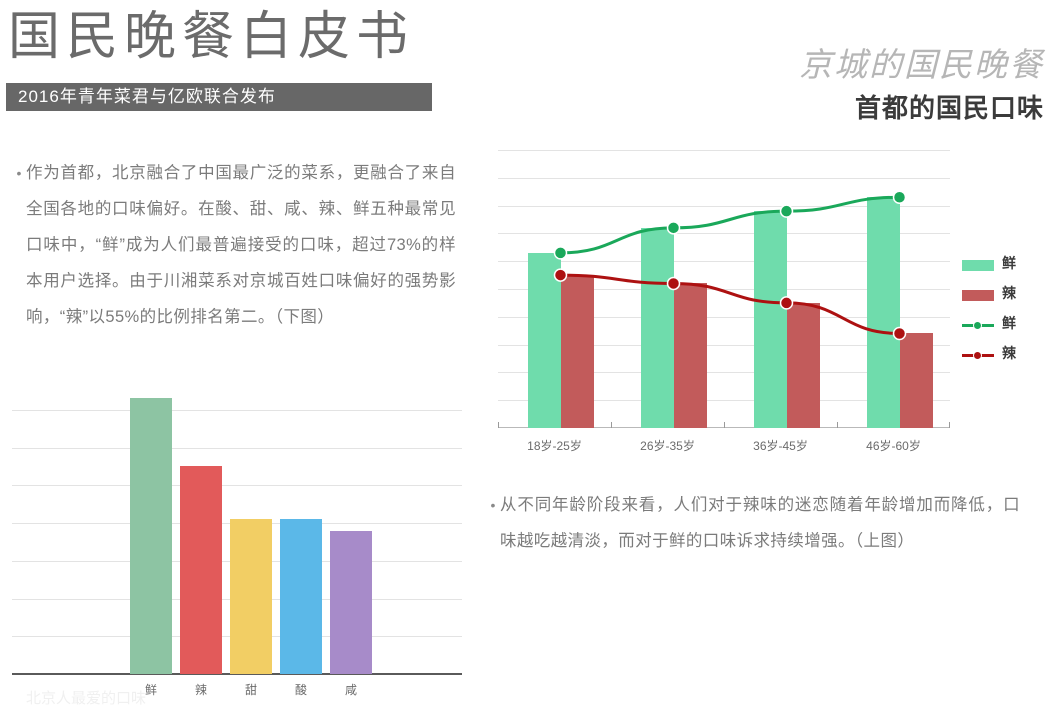 This screenshot has width=1048, height=726. Describe the element at coordinates (893, 446) in the screenshot. I see `category-label-46岁-60岁: 46岁-60岁` at that location.